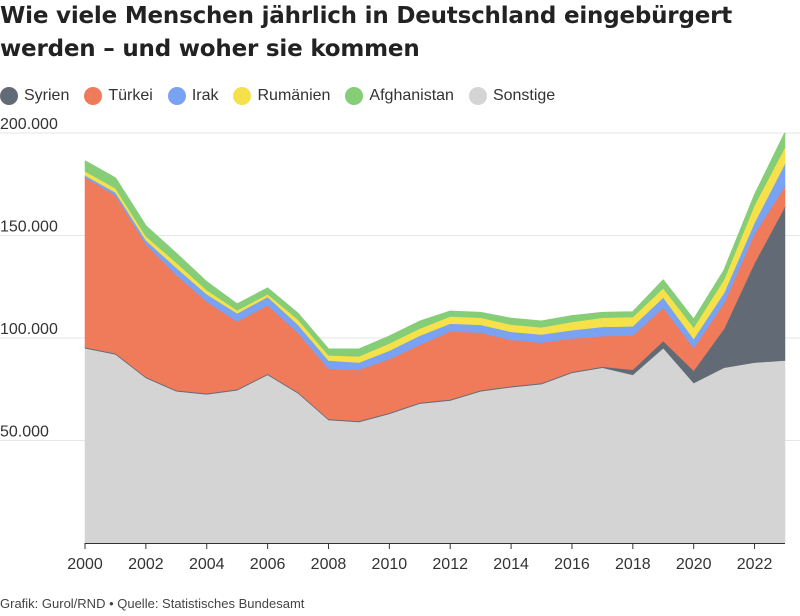 The height and width of the screenshot is (616, 800). What do you see at coordinates (146, 564) in the screenshot?
I see `x-tick-label: 2002` at bounding box center [146, 564].